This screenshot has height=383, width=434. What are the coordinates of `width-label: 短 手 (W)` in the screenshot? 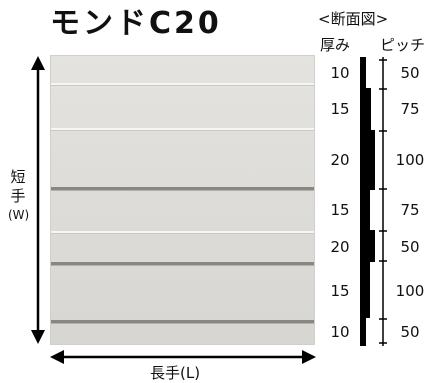 It's located at (19, 196).